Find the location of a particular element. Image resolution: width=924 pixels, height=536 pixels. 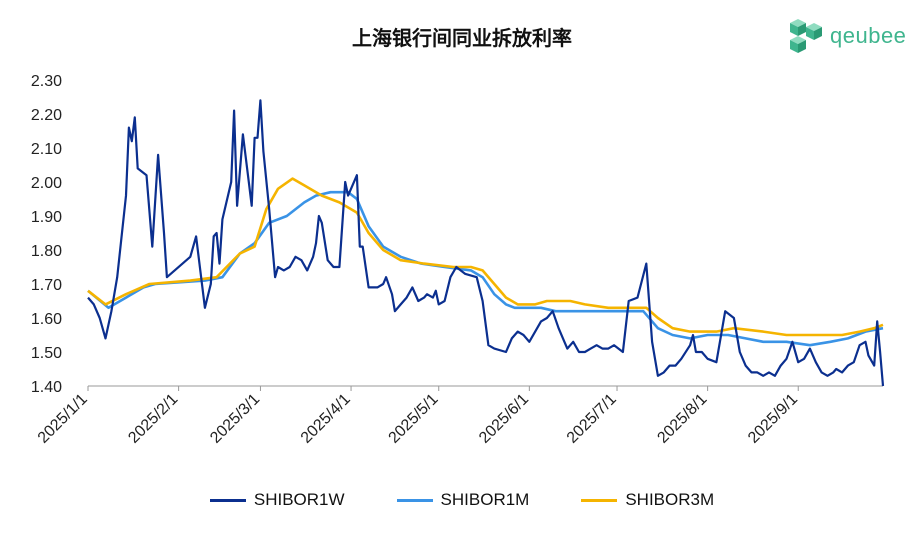

legend-label: SHIBOR1M is located at coordinates (485, 499).